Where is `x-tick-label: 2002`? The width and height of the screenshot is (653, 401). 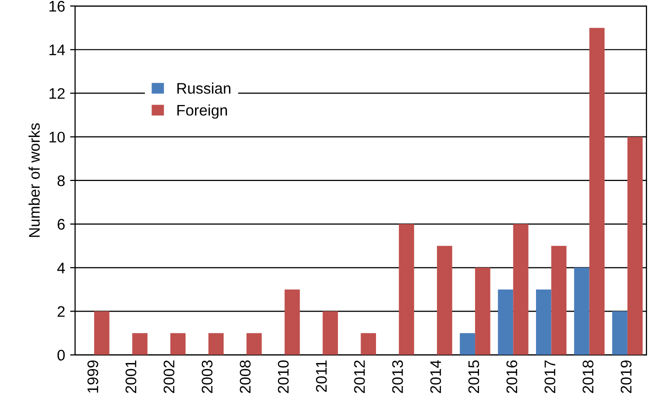 x-tick-label: 2002 is located at coordinates (169, 376).